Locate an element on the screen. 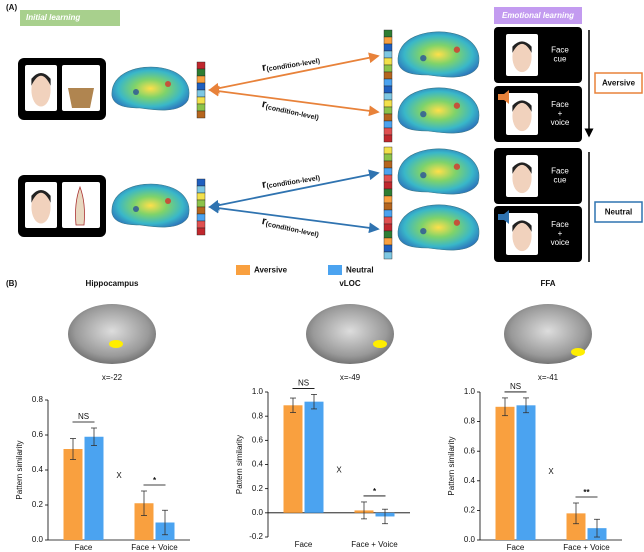 This screenshot has height=552, width=644. speaker is located at coordinates (503, 97).